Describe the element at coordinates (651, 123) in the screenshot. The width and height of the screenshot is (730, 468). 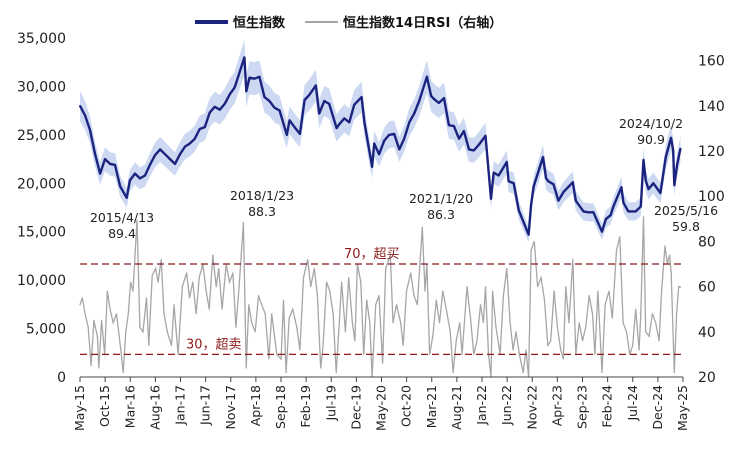
I see `annotation-date: 2024/10/2` at that location.